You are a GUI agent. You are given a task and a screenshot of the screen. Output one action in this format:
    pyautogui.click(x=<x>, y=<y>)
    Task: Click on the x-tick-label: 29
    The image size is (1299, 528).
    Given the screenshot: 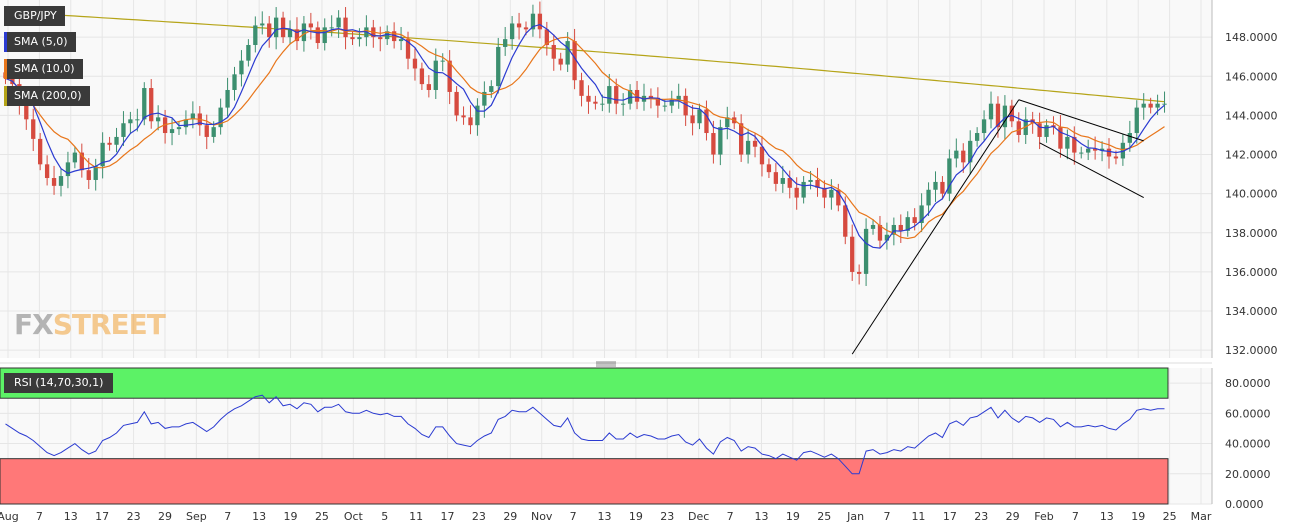 What is the action you would take?
    pyautogui.click(x=165, y=516)
    